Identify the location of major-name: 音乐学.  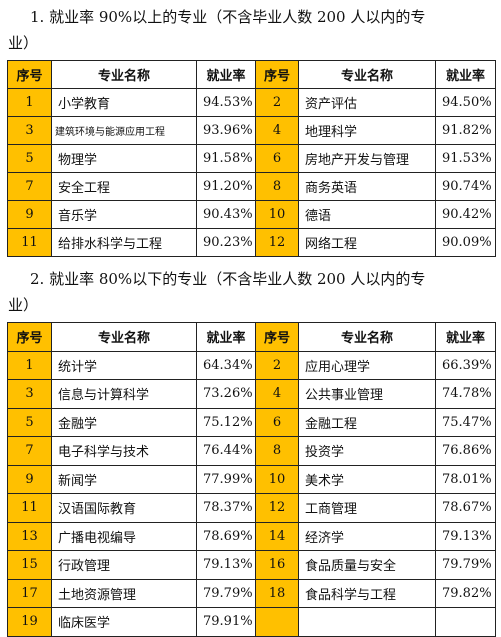
(124, 214).